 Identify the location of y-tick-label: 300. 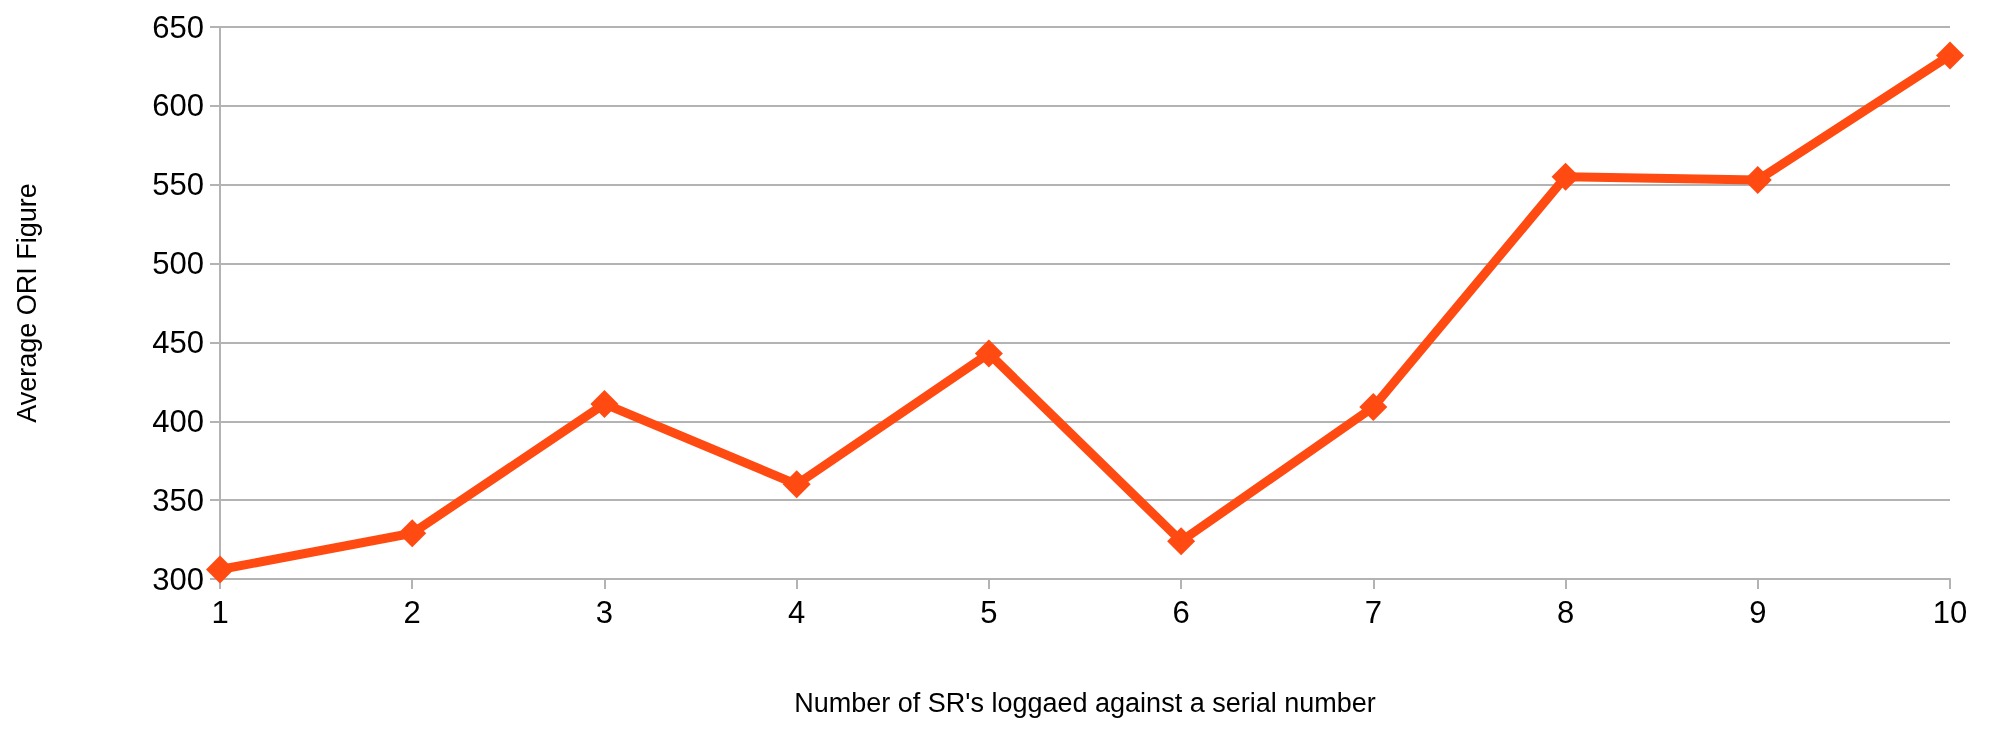
(178, 579).